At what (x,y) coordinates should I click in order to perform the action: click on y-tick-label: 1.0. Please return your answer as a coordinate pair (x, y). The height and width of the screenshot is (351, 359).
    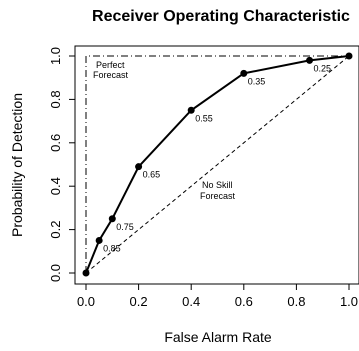
    Looking at the image, I should click on (55, 56).